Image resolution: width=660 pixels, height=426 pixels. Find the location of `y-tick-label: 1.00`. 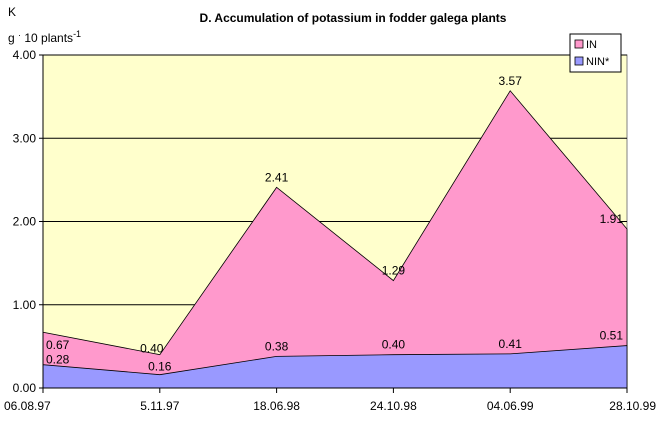

y-tick-label: 1.00 is located at coordinates (25, 305).